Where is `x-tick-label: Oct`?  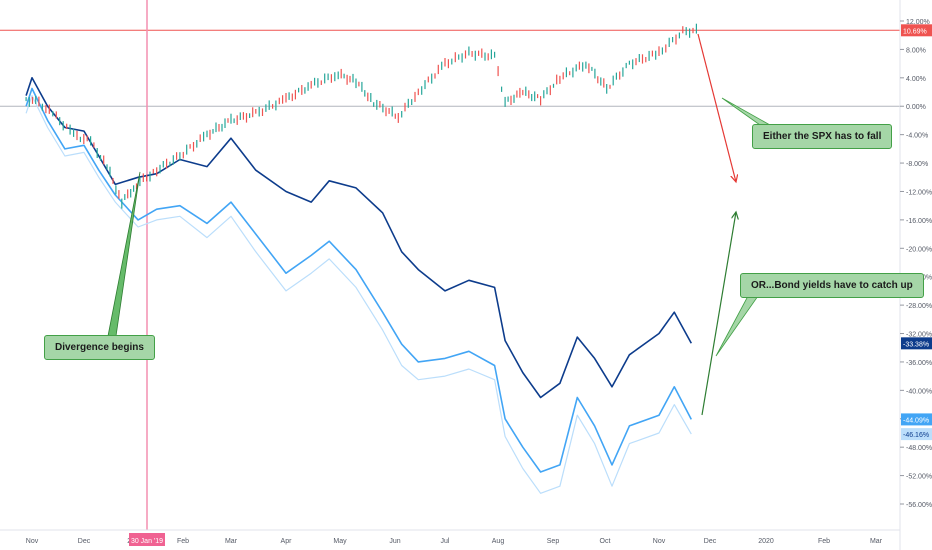
x-tick-label: Oct is located at coordinates (605, 541).